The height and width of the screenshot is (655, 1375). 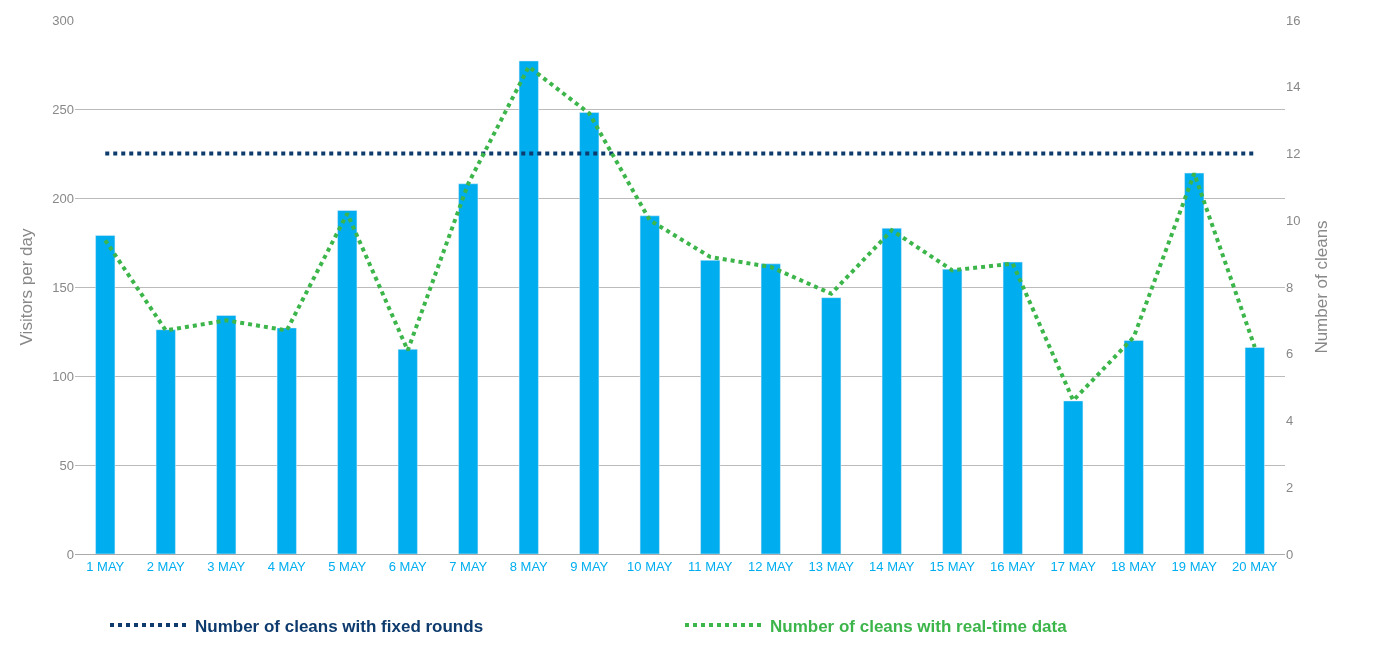 What do you see at coordinates (529, 566) in the screenshot?
I see `x-tick-label: 8 MAY` at bounding box center [529, 566].